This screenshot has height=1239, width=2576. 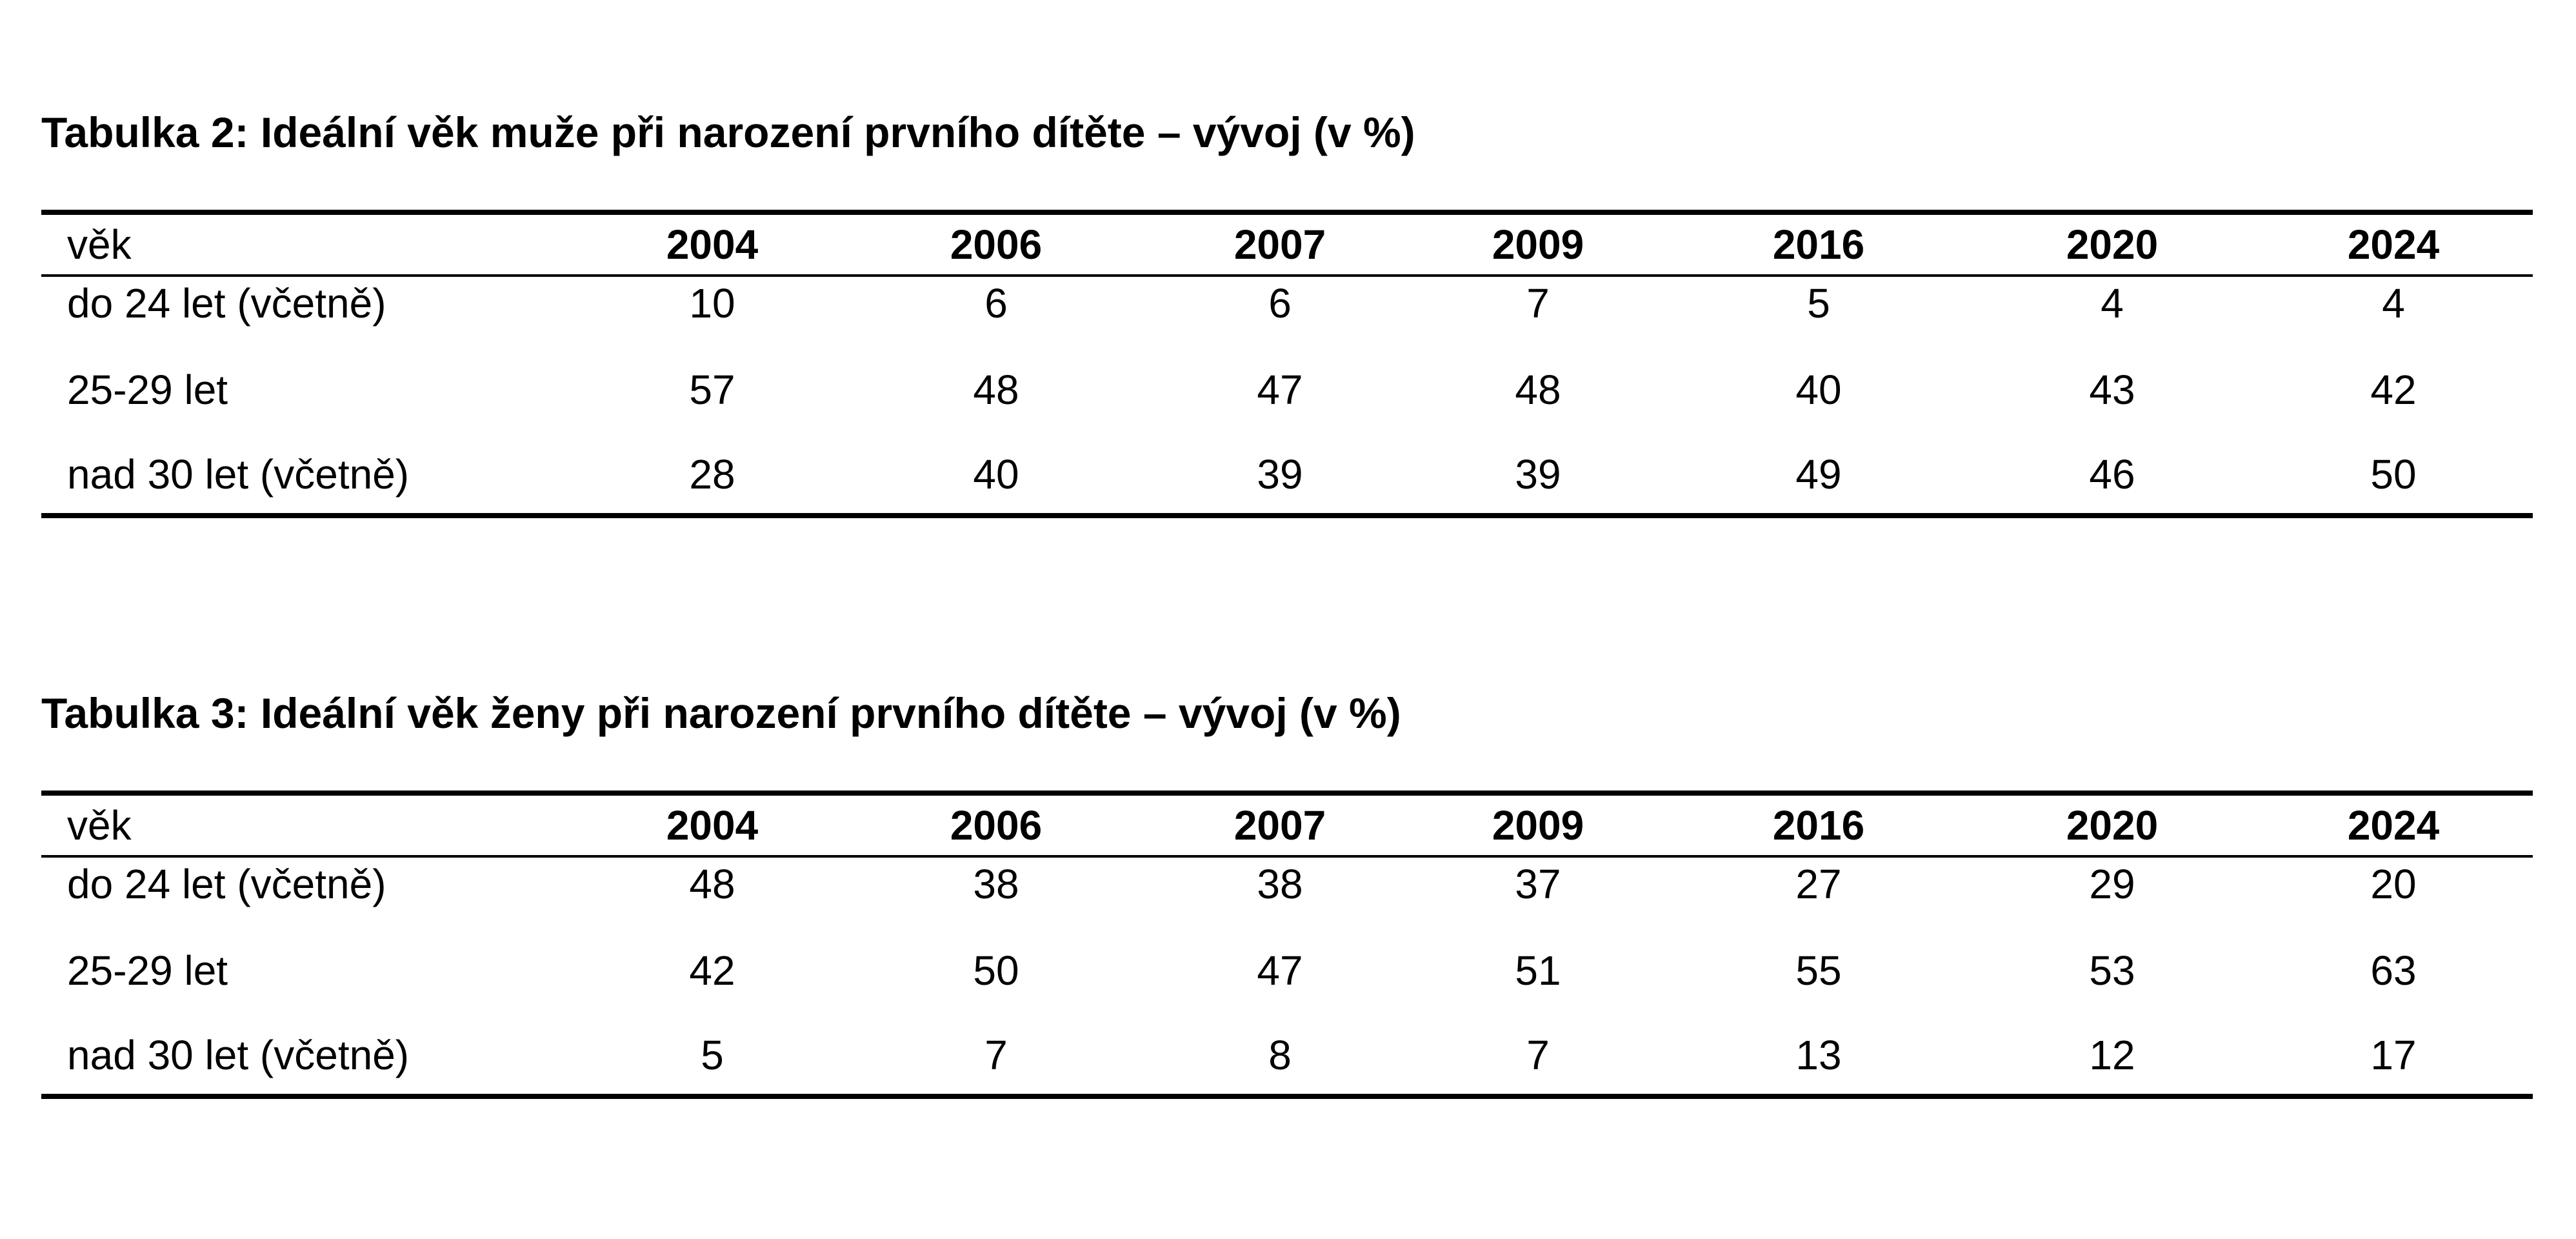 What do you see at coordinates (2112, 884) in the screenshot?
I see `table-cell: 29` at bounding box center [2112, 884].